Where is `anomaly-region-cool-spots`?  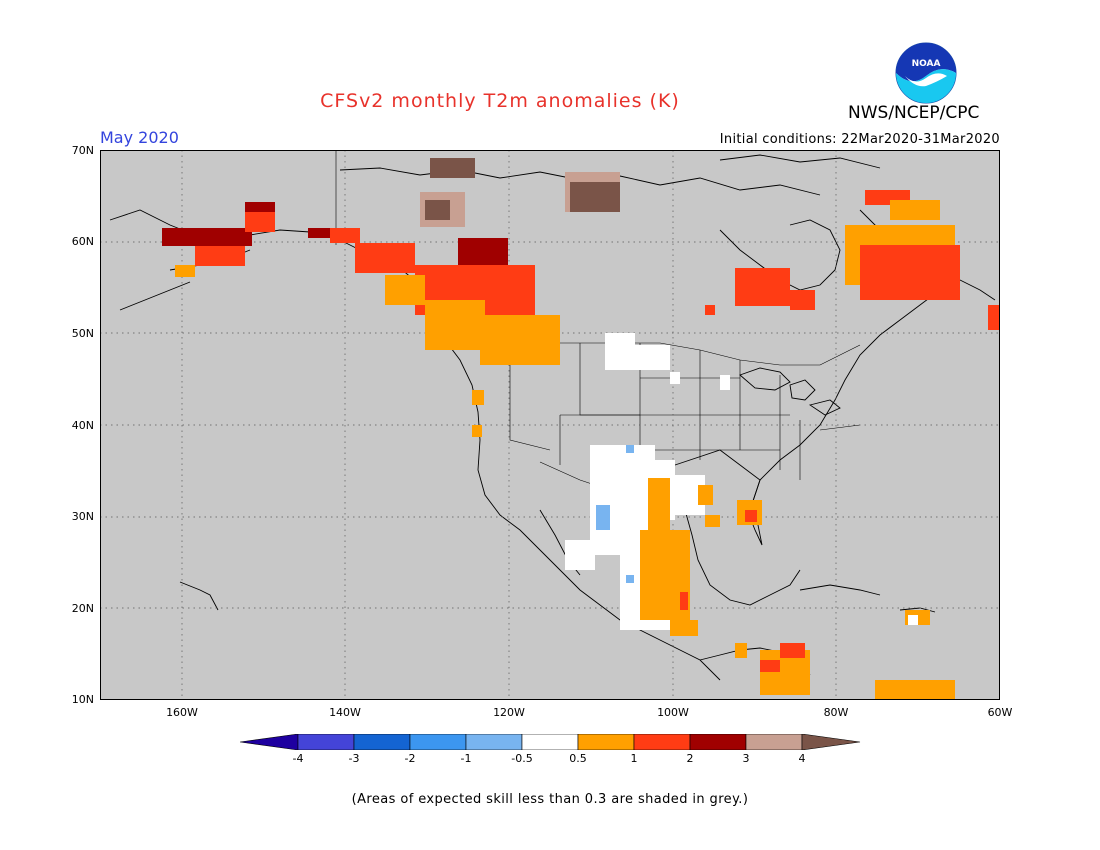
anomaly-region-cool-spots is located at coordinates (615, 514).